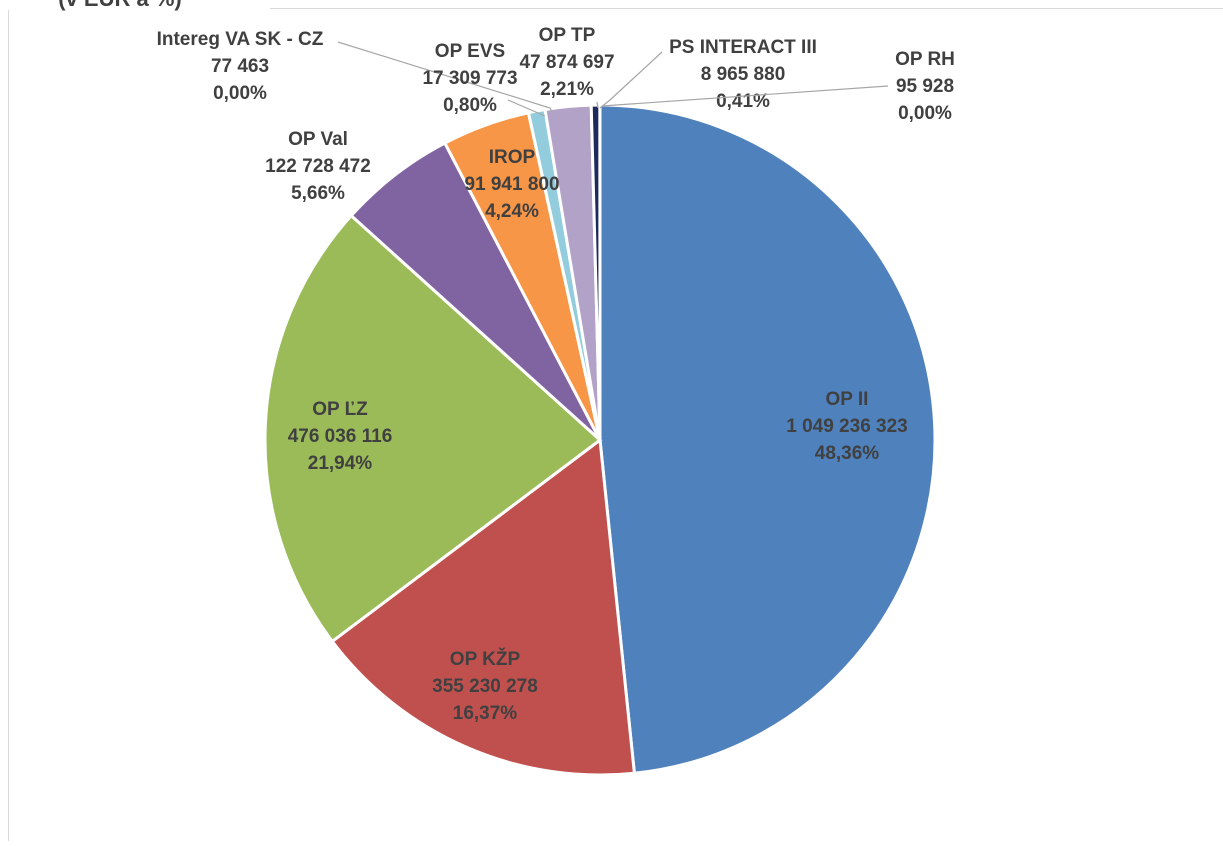 The height and width of the screenshot is (846, 1223). What do you see at coordinates (485, 659) in the screenshot?
I see `slice-label: OP KŽP` at bounding box center [485, 659].